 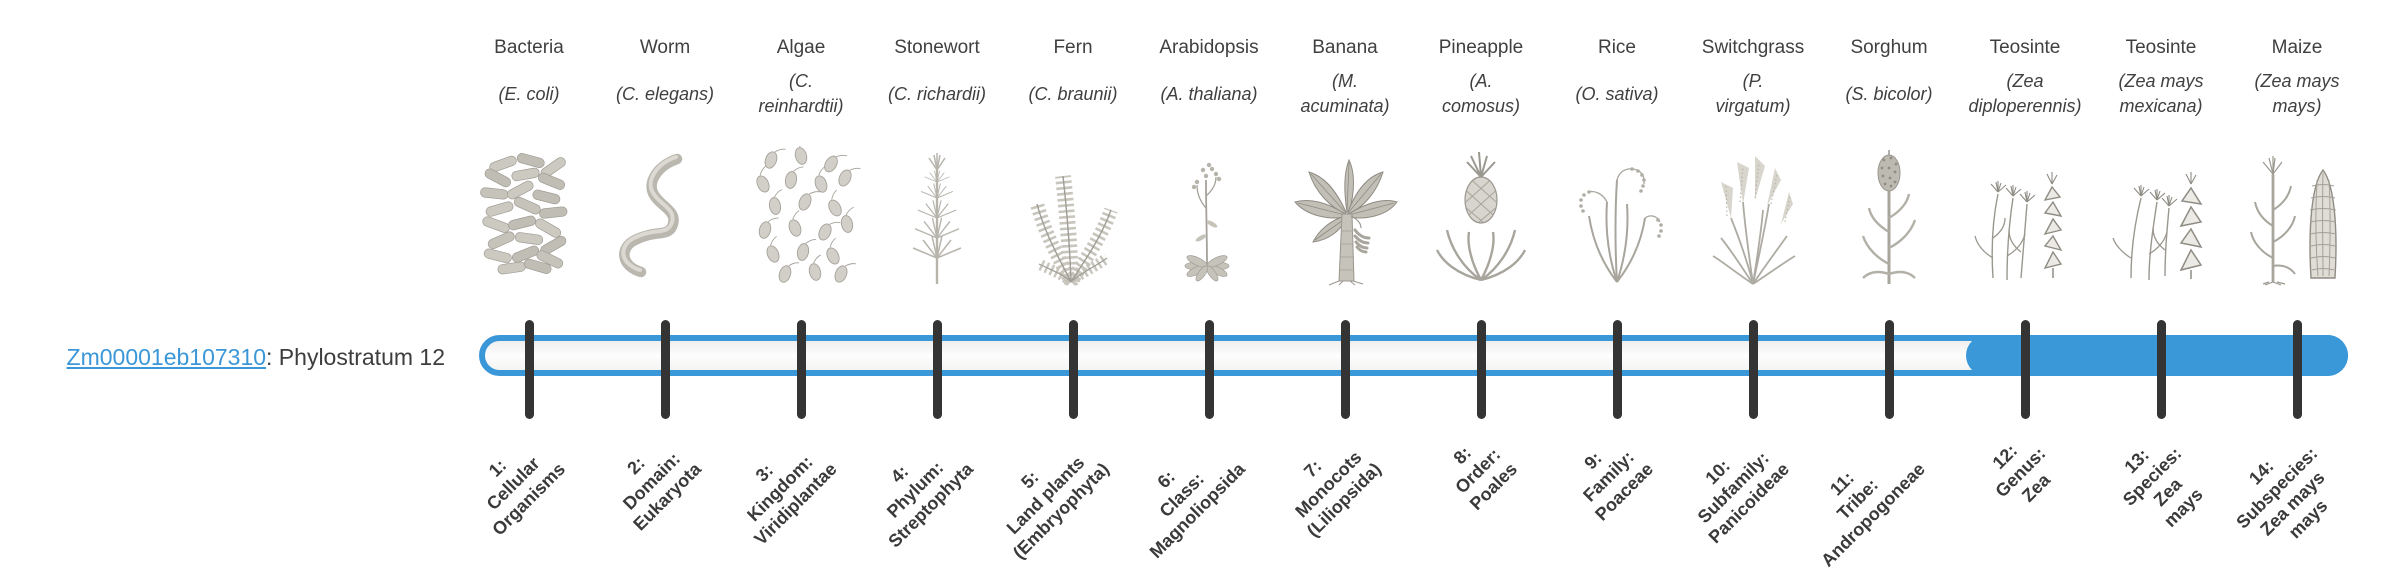 I want to click on worm-image, so click(x=665, y=204).